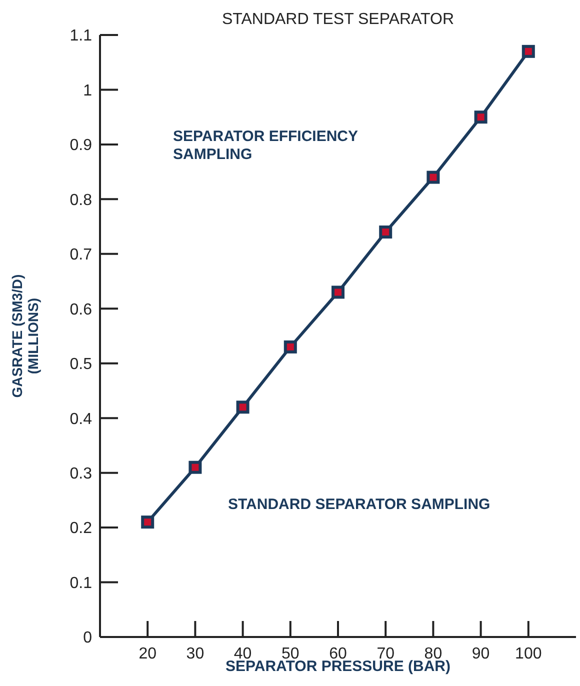 The height and width of the screenshot is (686, 580). What do you see at coordinates (81, 419) in the screenshot?
I see `y-tick-label: 0.4` at bounding box center [81, 419].